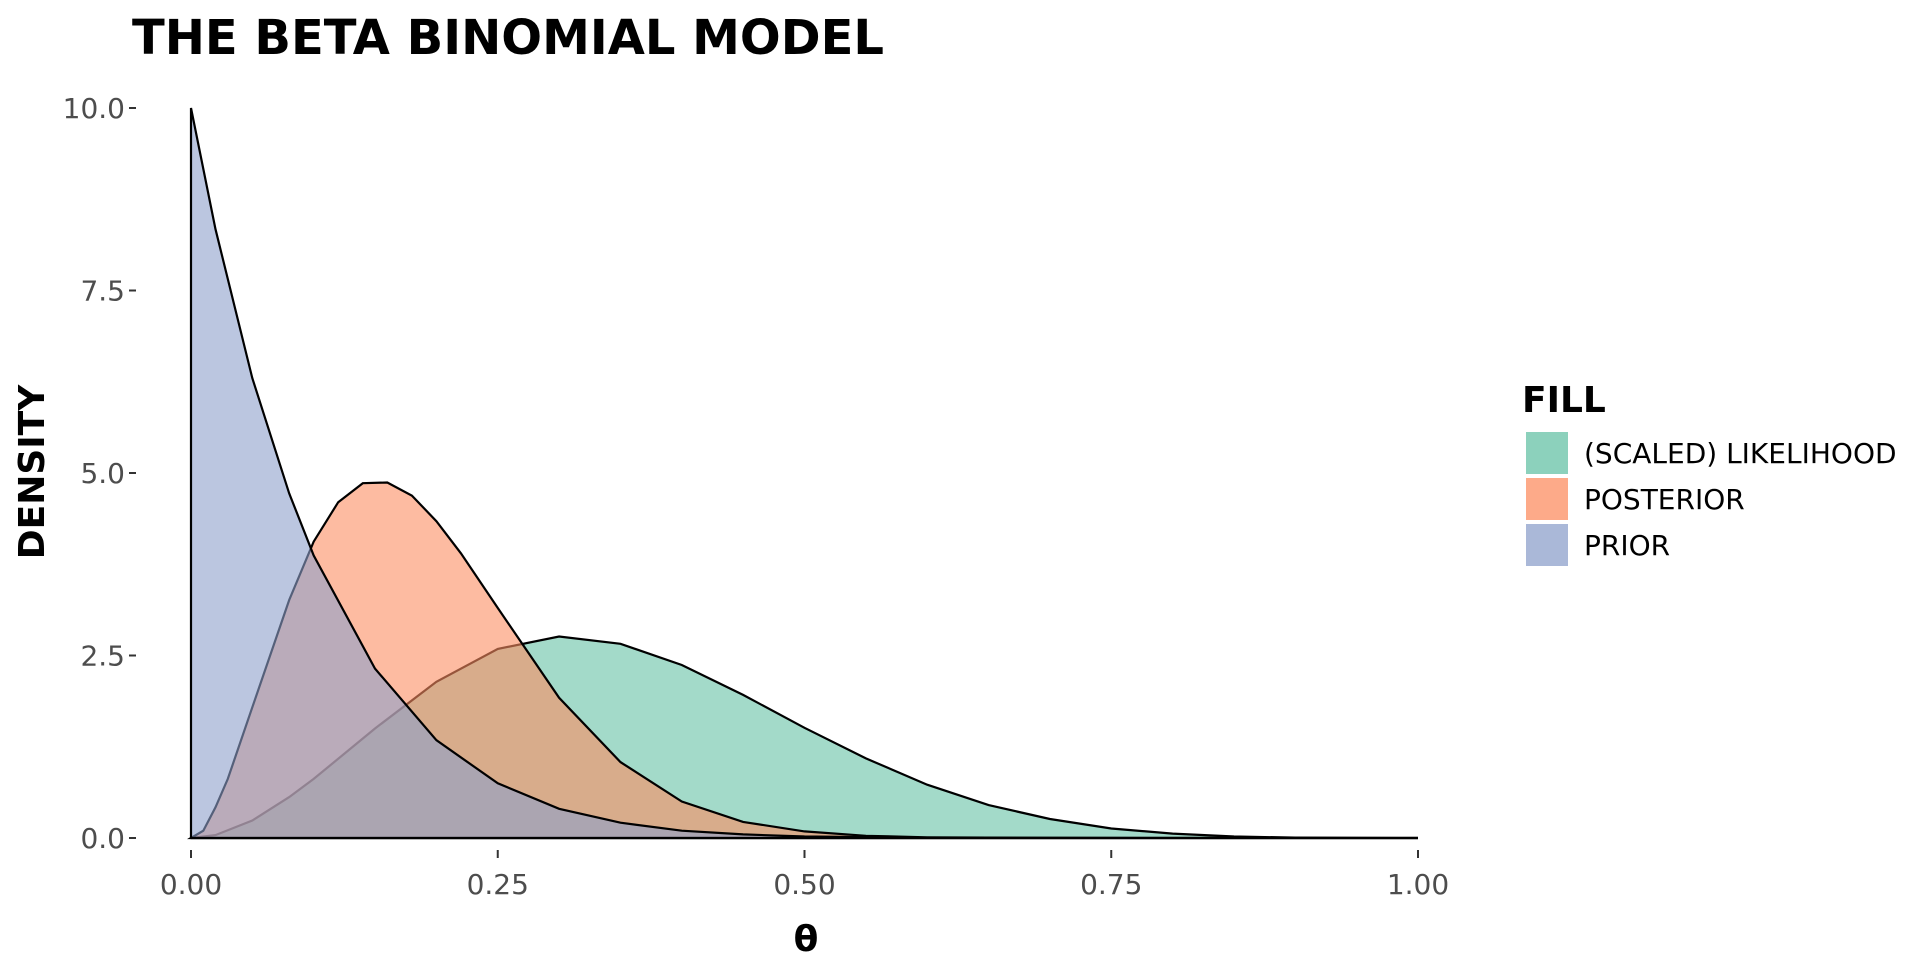 This screenshot has height=960, width=1920. I want to click on legend-label: (SCALED) LIKELIHOOD, so click(1740, 453).